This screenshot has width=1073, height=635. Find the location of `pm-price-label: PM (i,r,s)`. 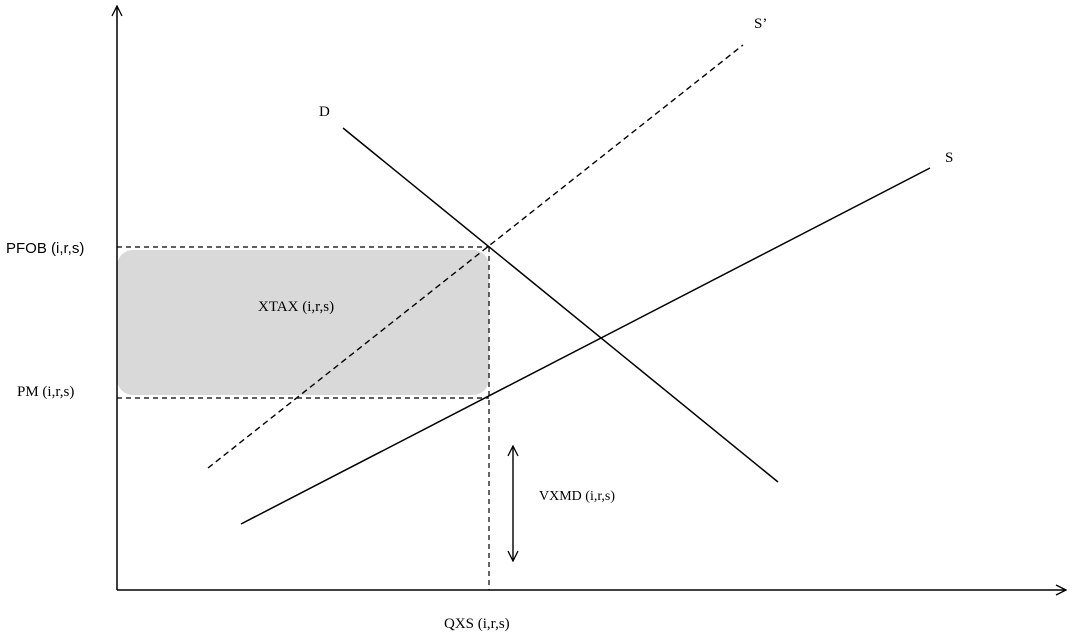

pm-price-label: PM (i,r,s) is located at coordinates (45, 392).